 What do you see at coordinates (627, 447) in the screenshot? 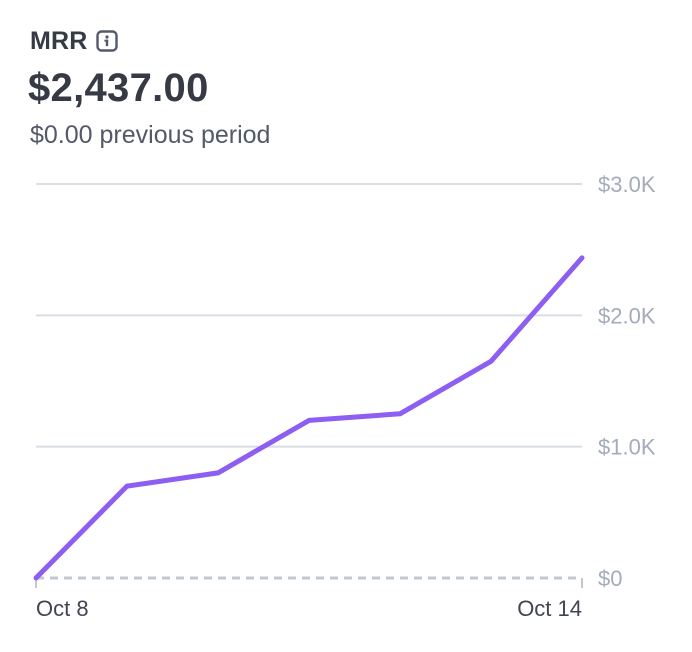
I see `y-tick-label: $1.0K` at bounding box center [627, 447].